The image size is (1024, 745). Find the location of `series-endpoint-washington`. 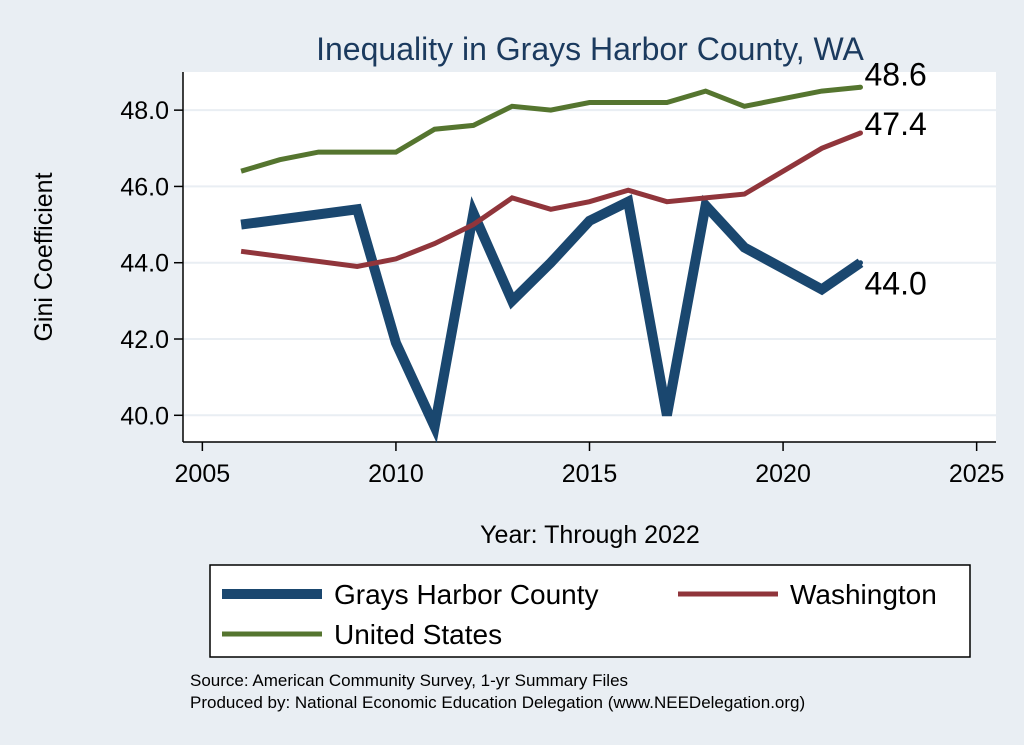

series-endpoint-washington is located at coordinates (860, 133).